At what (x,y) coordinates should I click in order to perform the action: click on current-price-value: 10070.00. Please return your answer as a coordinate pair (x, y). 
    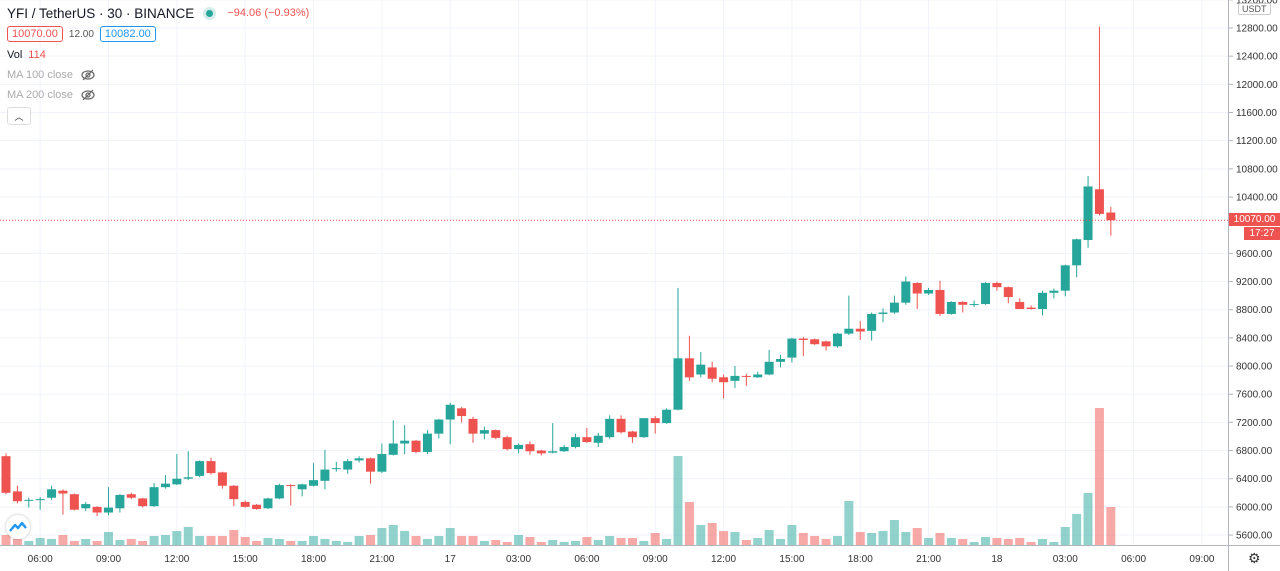
    Looking at the image, I should click on (1254, 220).